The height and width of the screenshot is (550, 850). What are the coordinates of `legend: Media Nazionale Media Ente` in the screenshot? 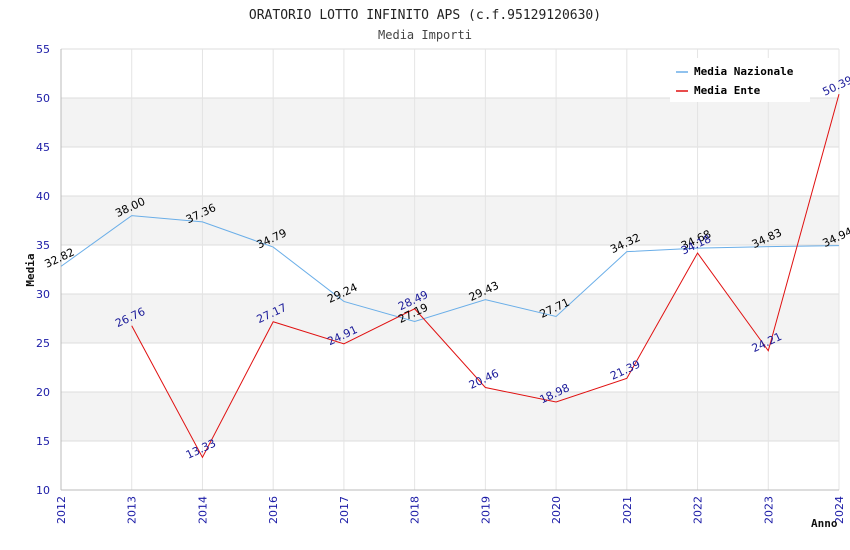 It's located at (740, 80).